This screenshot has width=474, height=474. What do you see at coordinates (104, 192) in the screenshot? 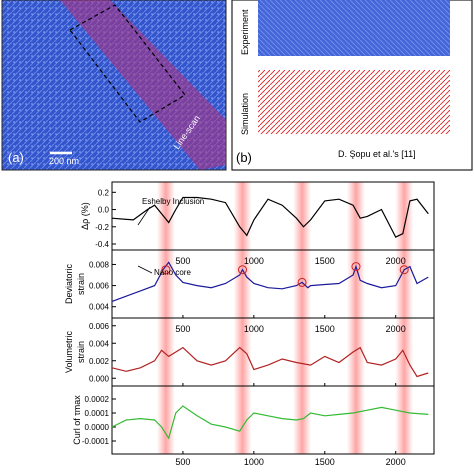
I see `y-tick-label-0-0: 0.2` at bounding box center [104, 192].